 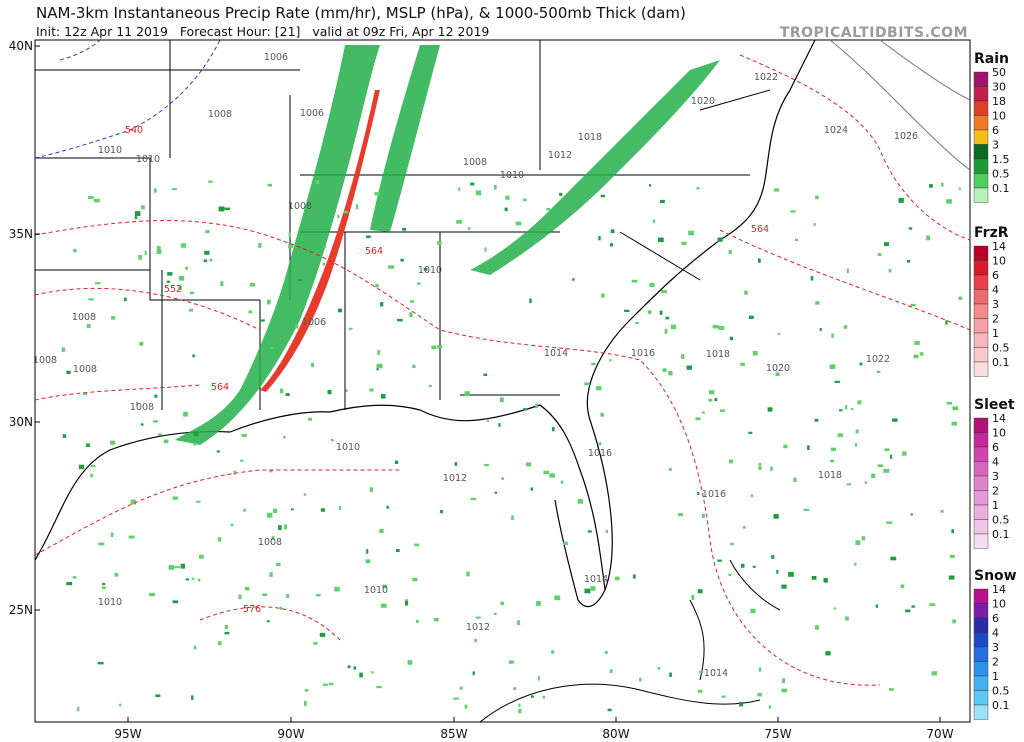 I want to click on isobar-label: 1020, so click(x=703, y=101).